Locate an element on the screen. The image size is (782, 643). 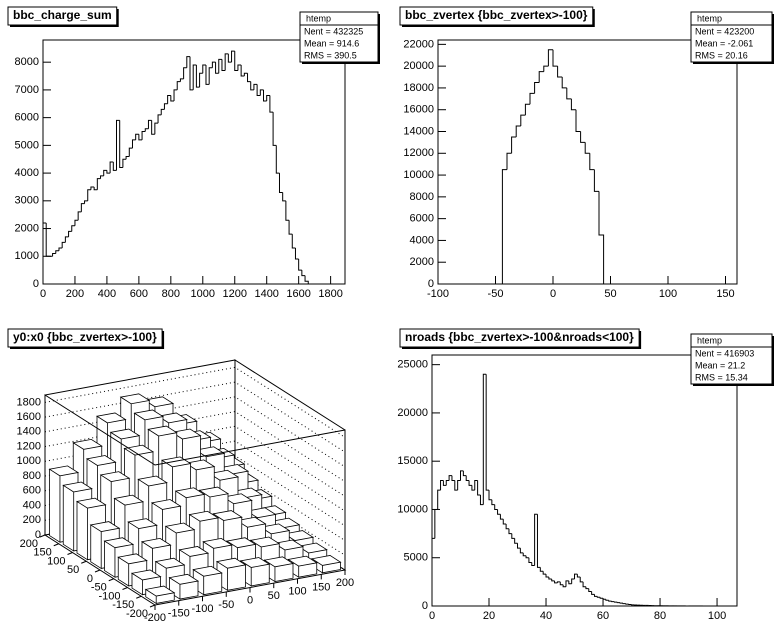
x-tick-label: -50 is located at coordinates (226, 605).